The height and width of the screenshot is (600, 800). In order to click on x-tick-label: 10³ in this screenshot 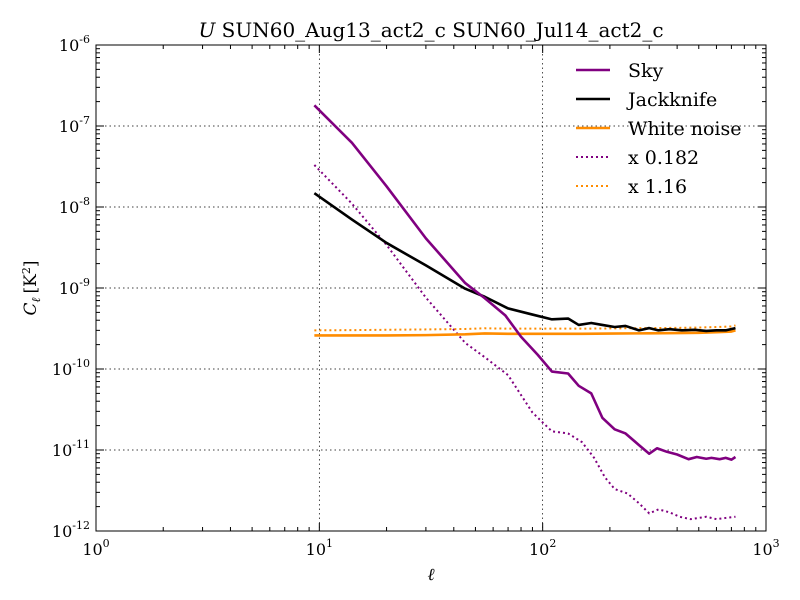, I will do `click(765, 548)`.